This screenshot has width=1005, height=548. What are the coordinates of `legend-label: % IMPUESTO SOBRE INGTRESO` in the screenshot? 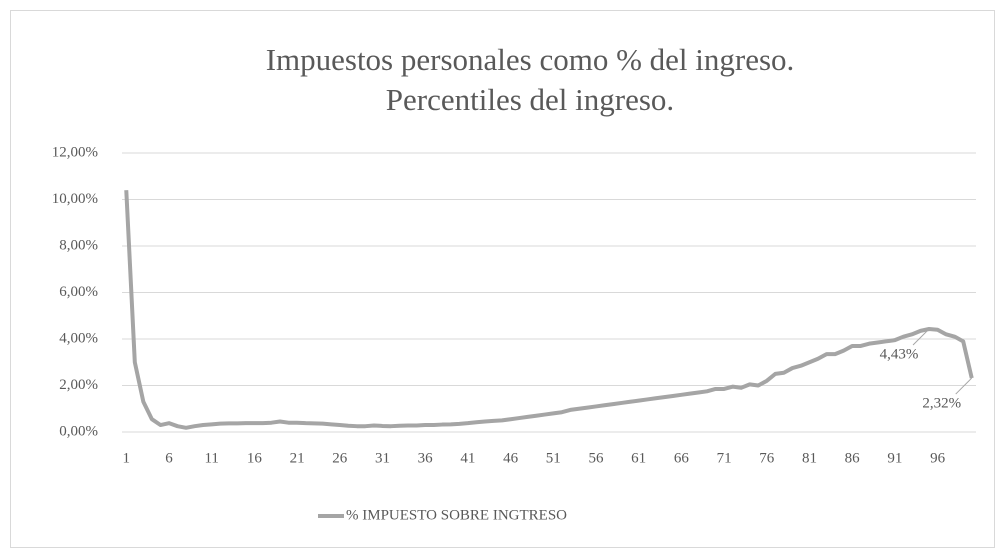 It's located at (456, 515).